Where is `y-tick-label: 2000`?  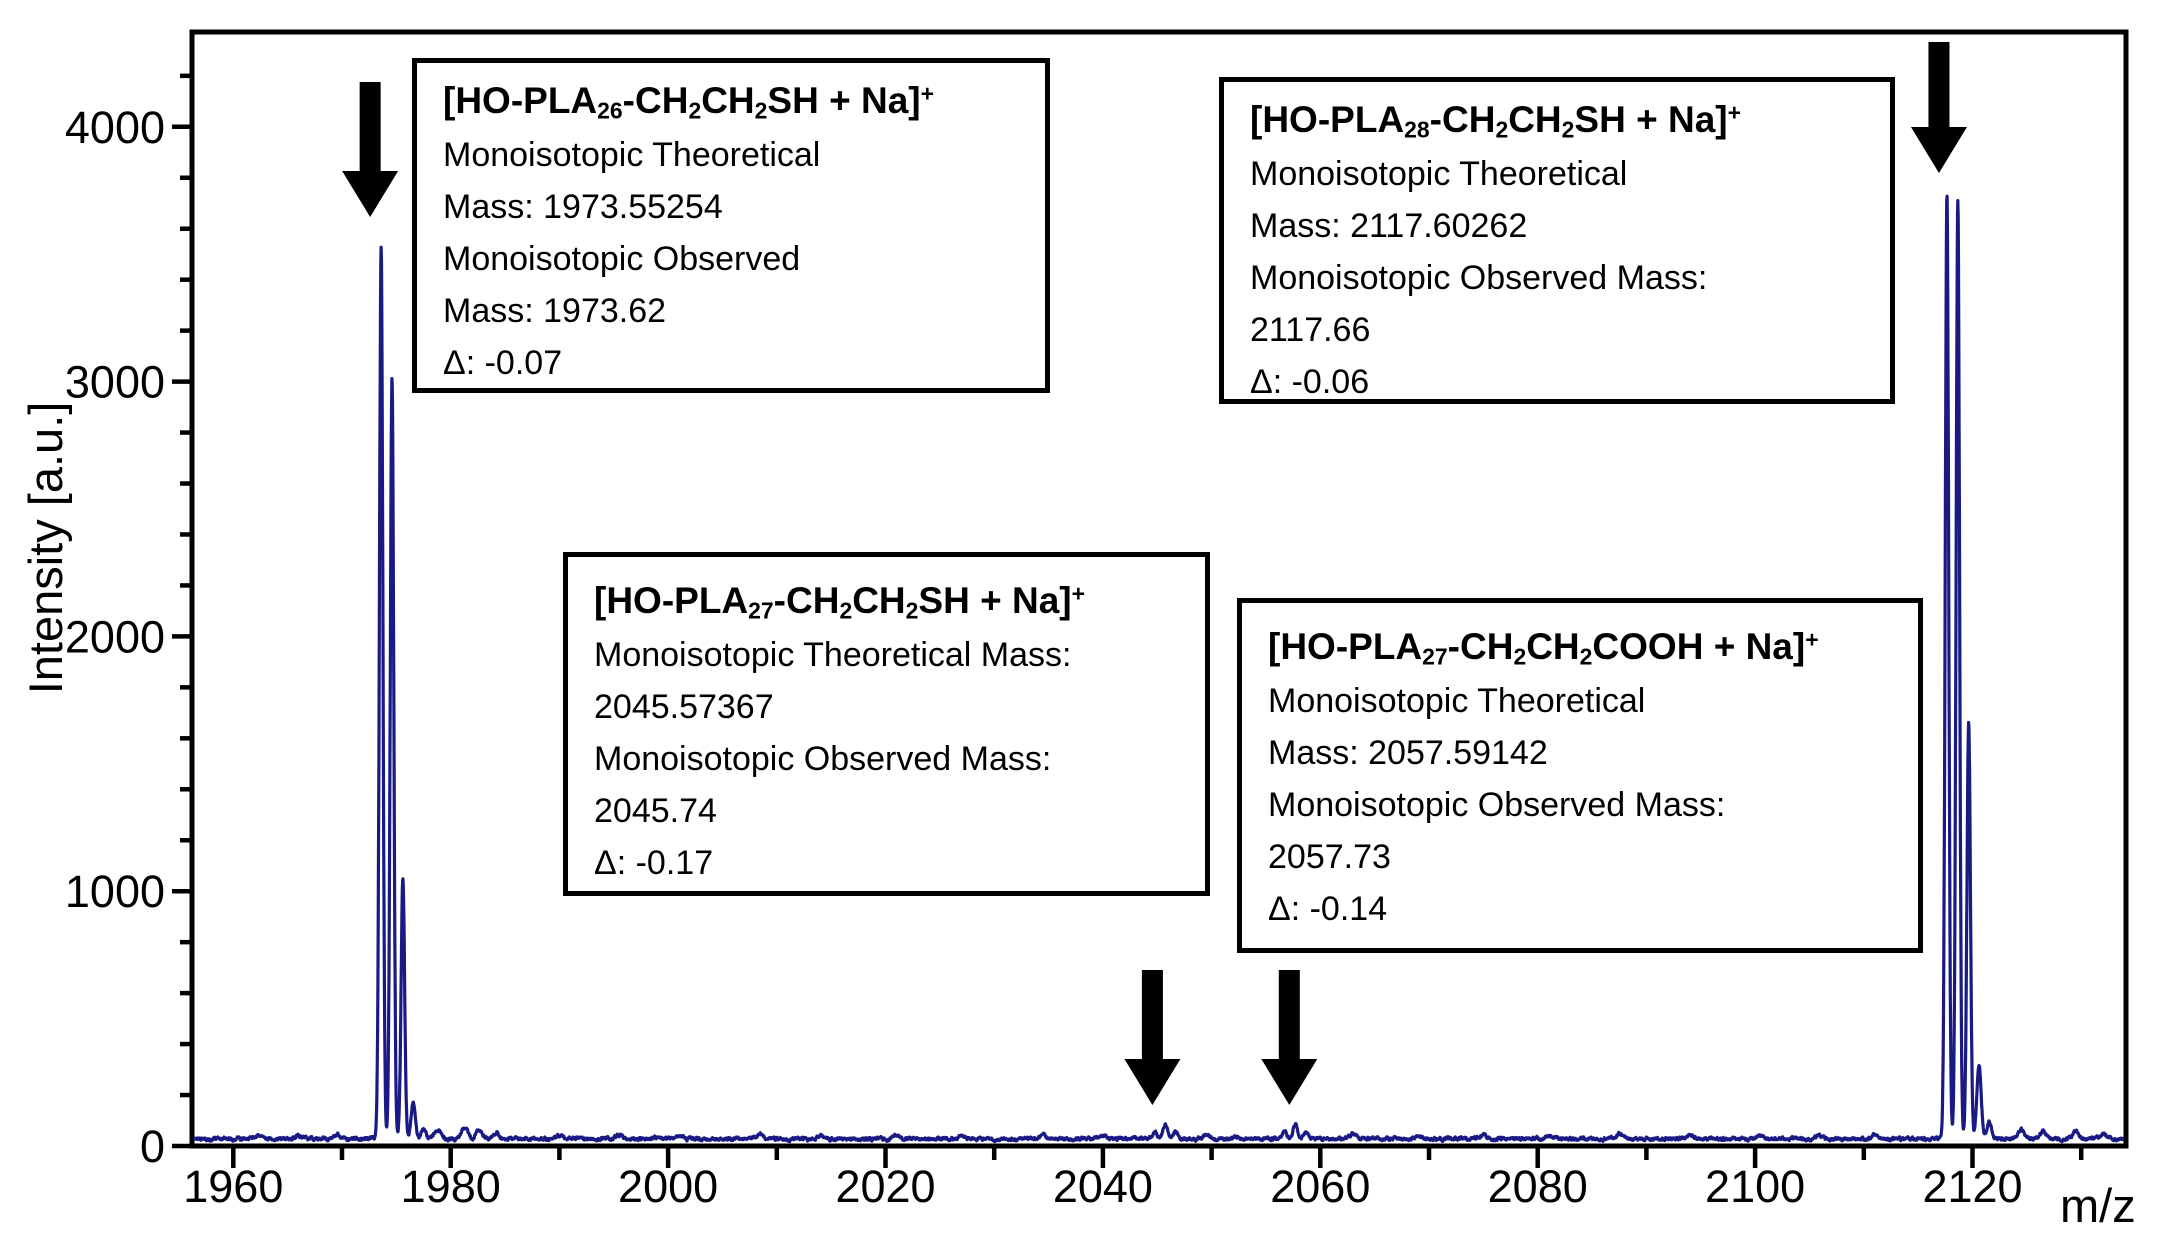
y-tick-label: 2000 is located at coordinates (115, 636).